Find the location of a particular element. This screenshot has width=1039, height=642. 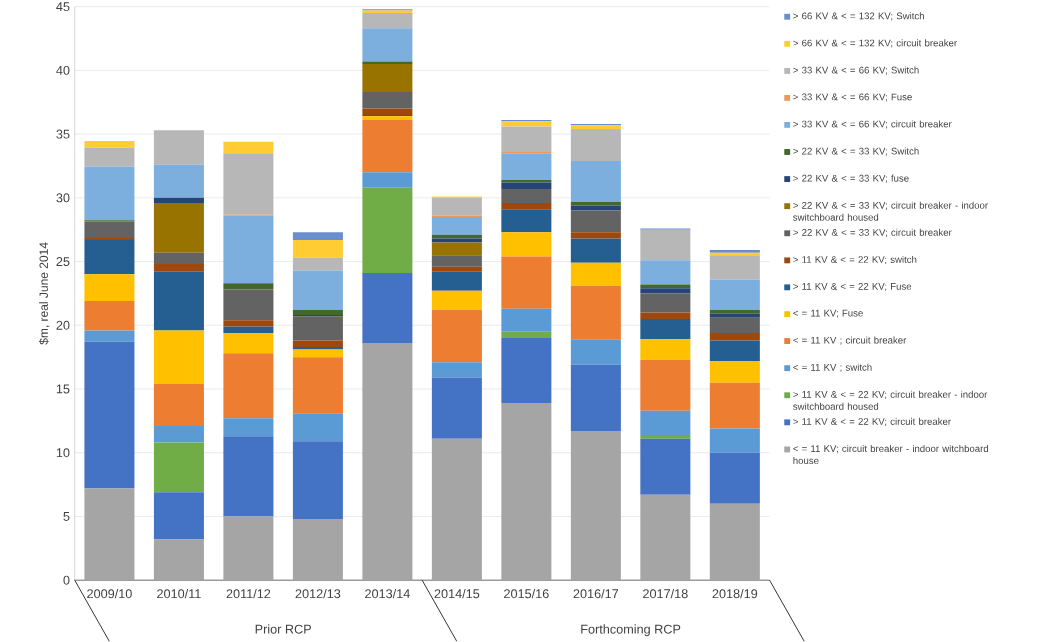

legend-label: < = 11 KV; circuit breaker - indoor witchboard house is located at coordinates (891, 455).